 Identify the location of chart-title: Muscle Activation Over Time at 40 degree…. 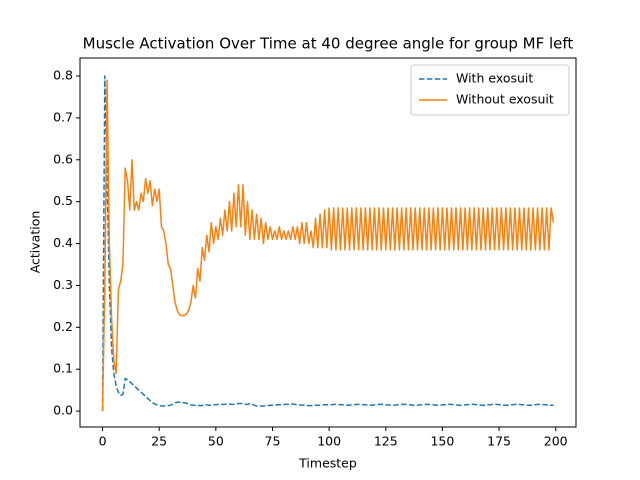
(328, 44).